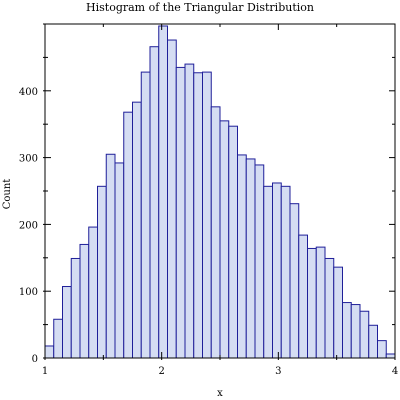 Image resolution: width=400 pixels, height=400 pixels. Describe the element at coordinates (161, 371) in the screenshot. I see `x-tick-label: 2` at that location.